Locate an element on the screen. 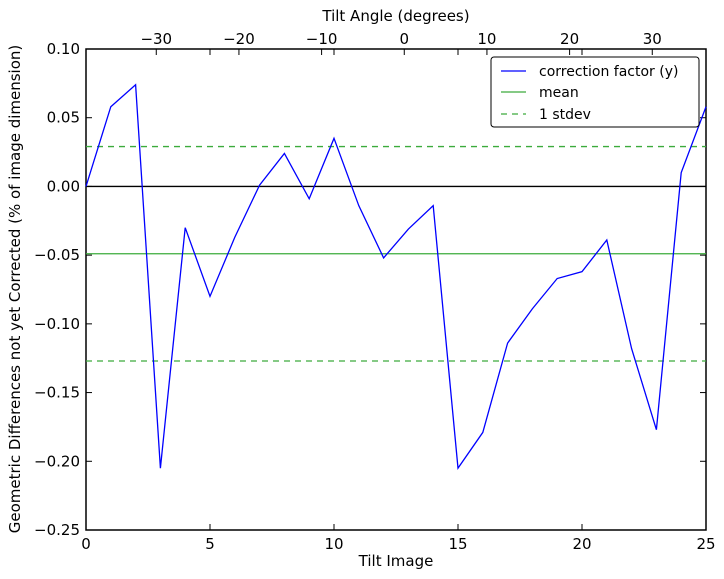 Image resolution: width=724 pixels, height=579 pixels. y-tick-label: −0.20 is located at coordinates (57, 461).